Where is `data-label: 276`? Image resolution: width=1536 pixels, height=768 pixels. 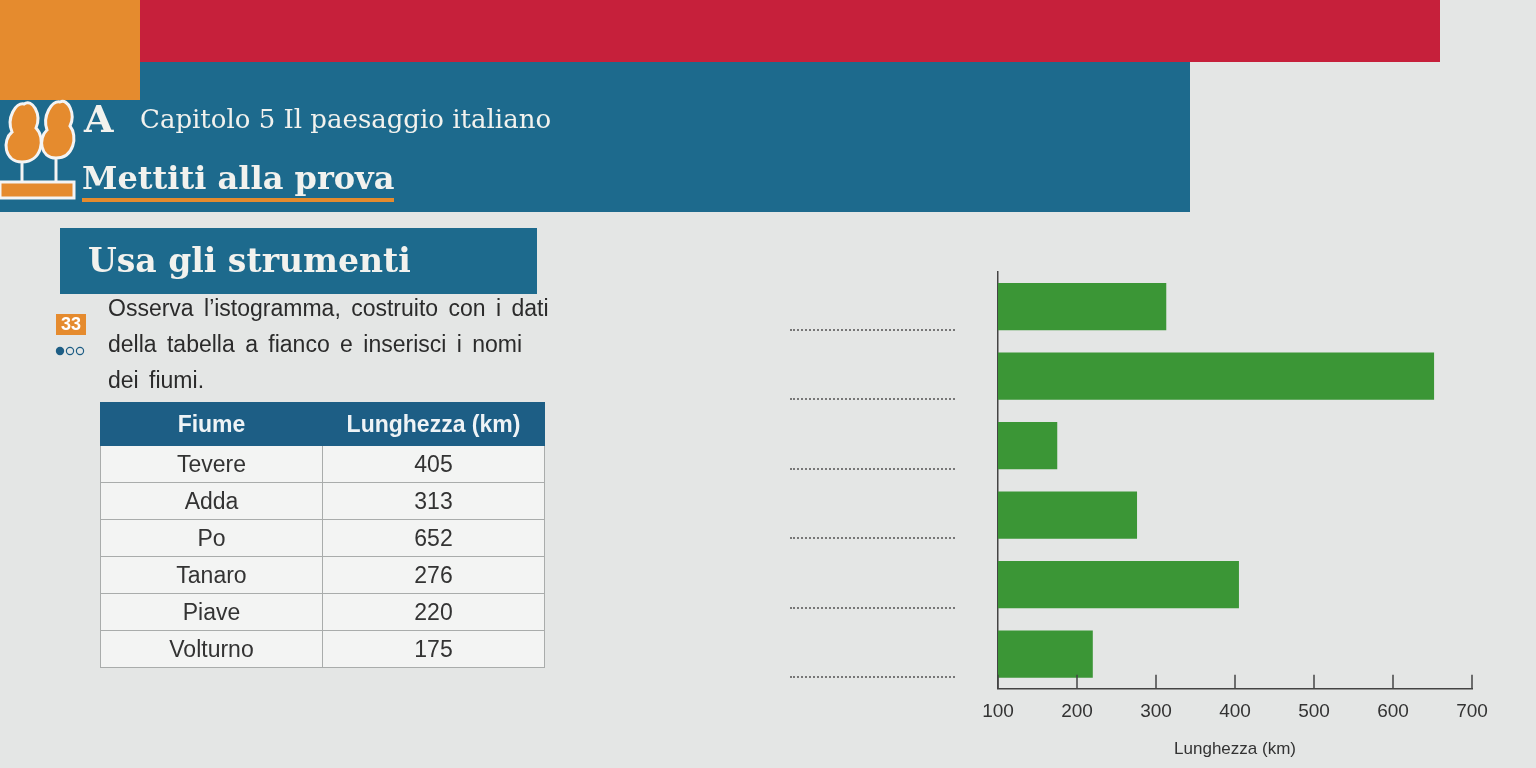 data-label: 276 is located at coordinates (433, 575).